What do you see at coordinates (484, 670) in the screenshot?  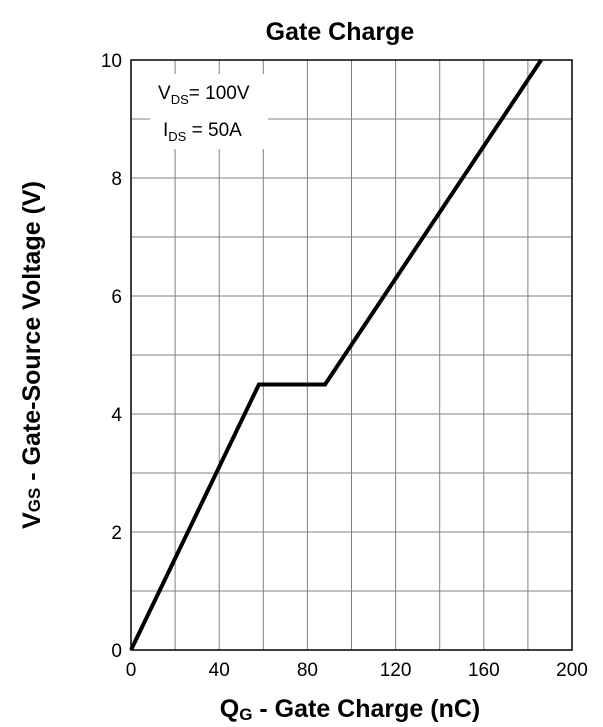 I see `x-tick-label: 160` at bounding box center [484, 670].